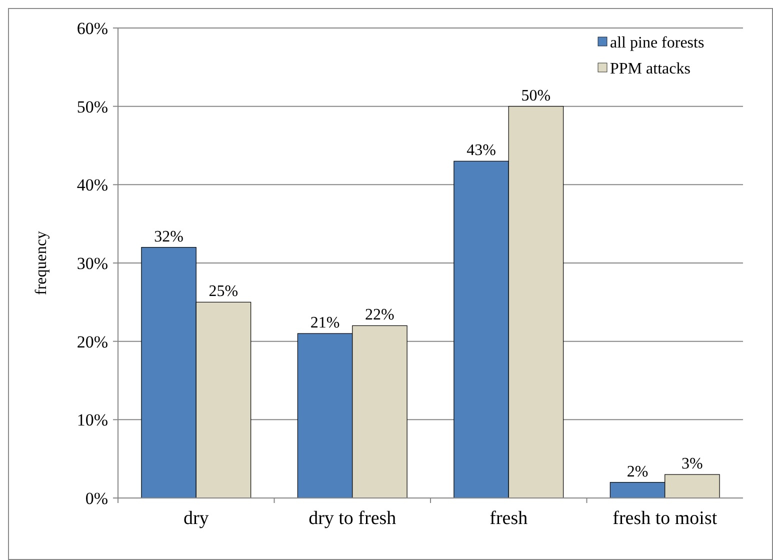 Image resolution: width=773 pixels, height=560 pixels. What do you see at coordinates (481, 151) in the screenshot?
I see `data-label: 43%` at bounding box center [481, 151].